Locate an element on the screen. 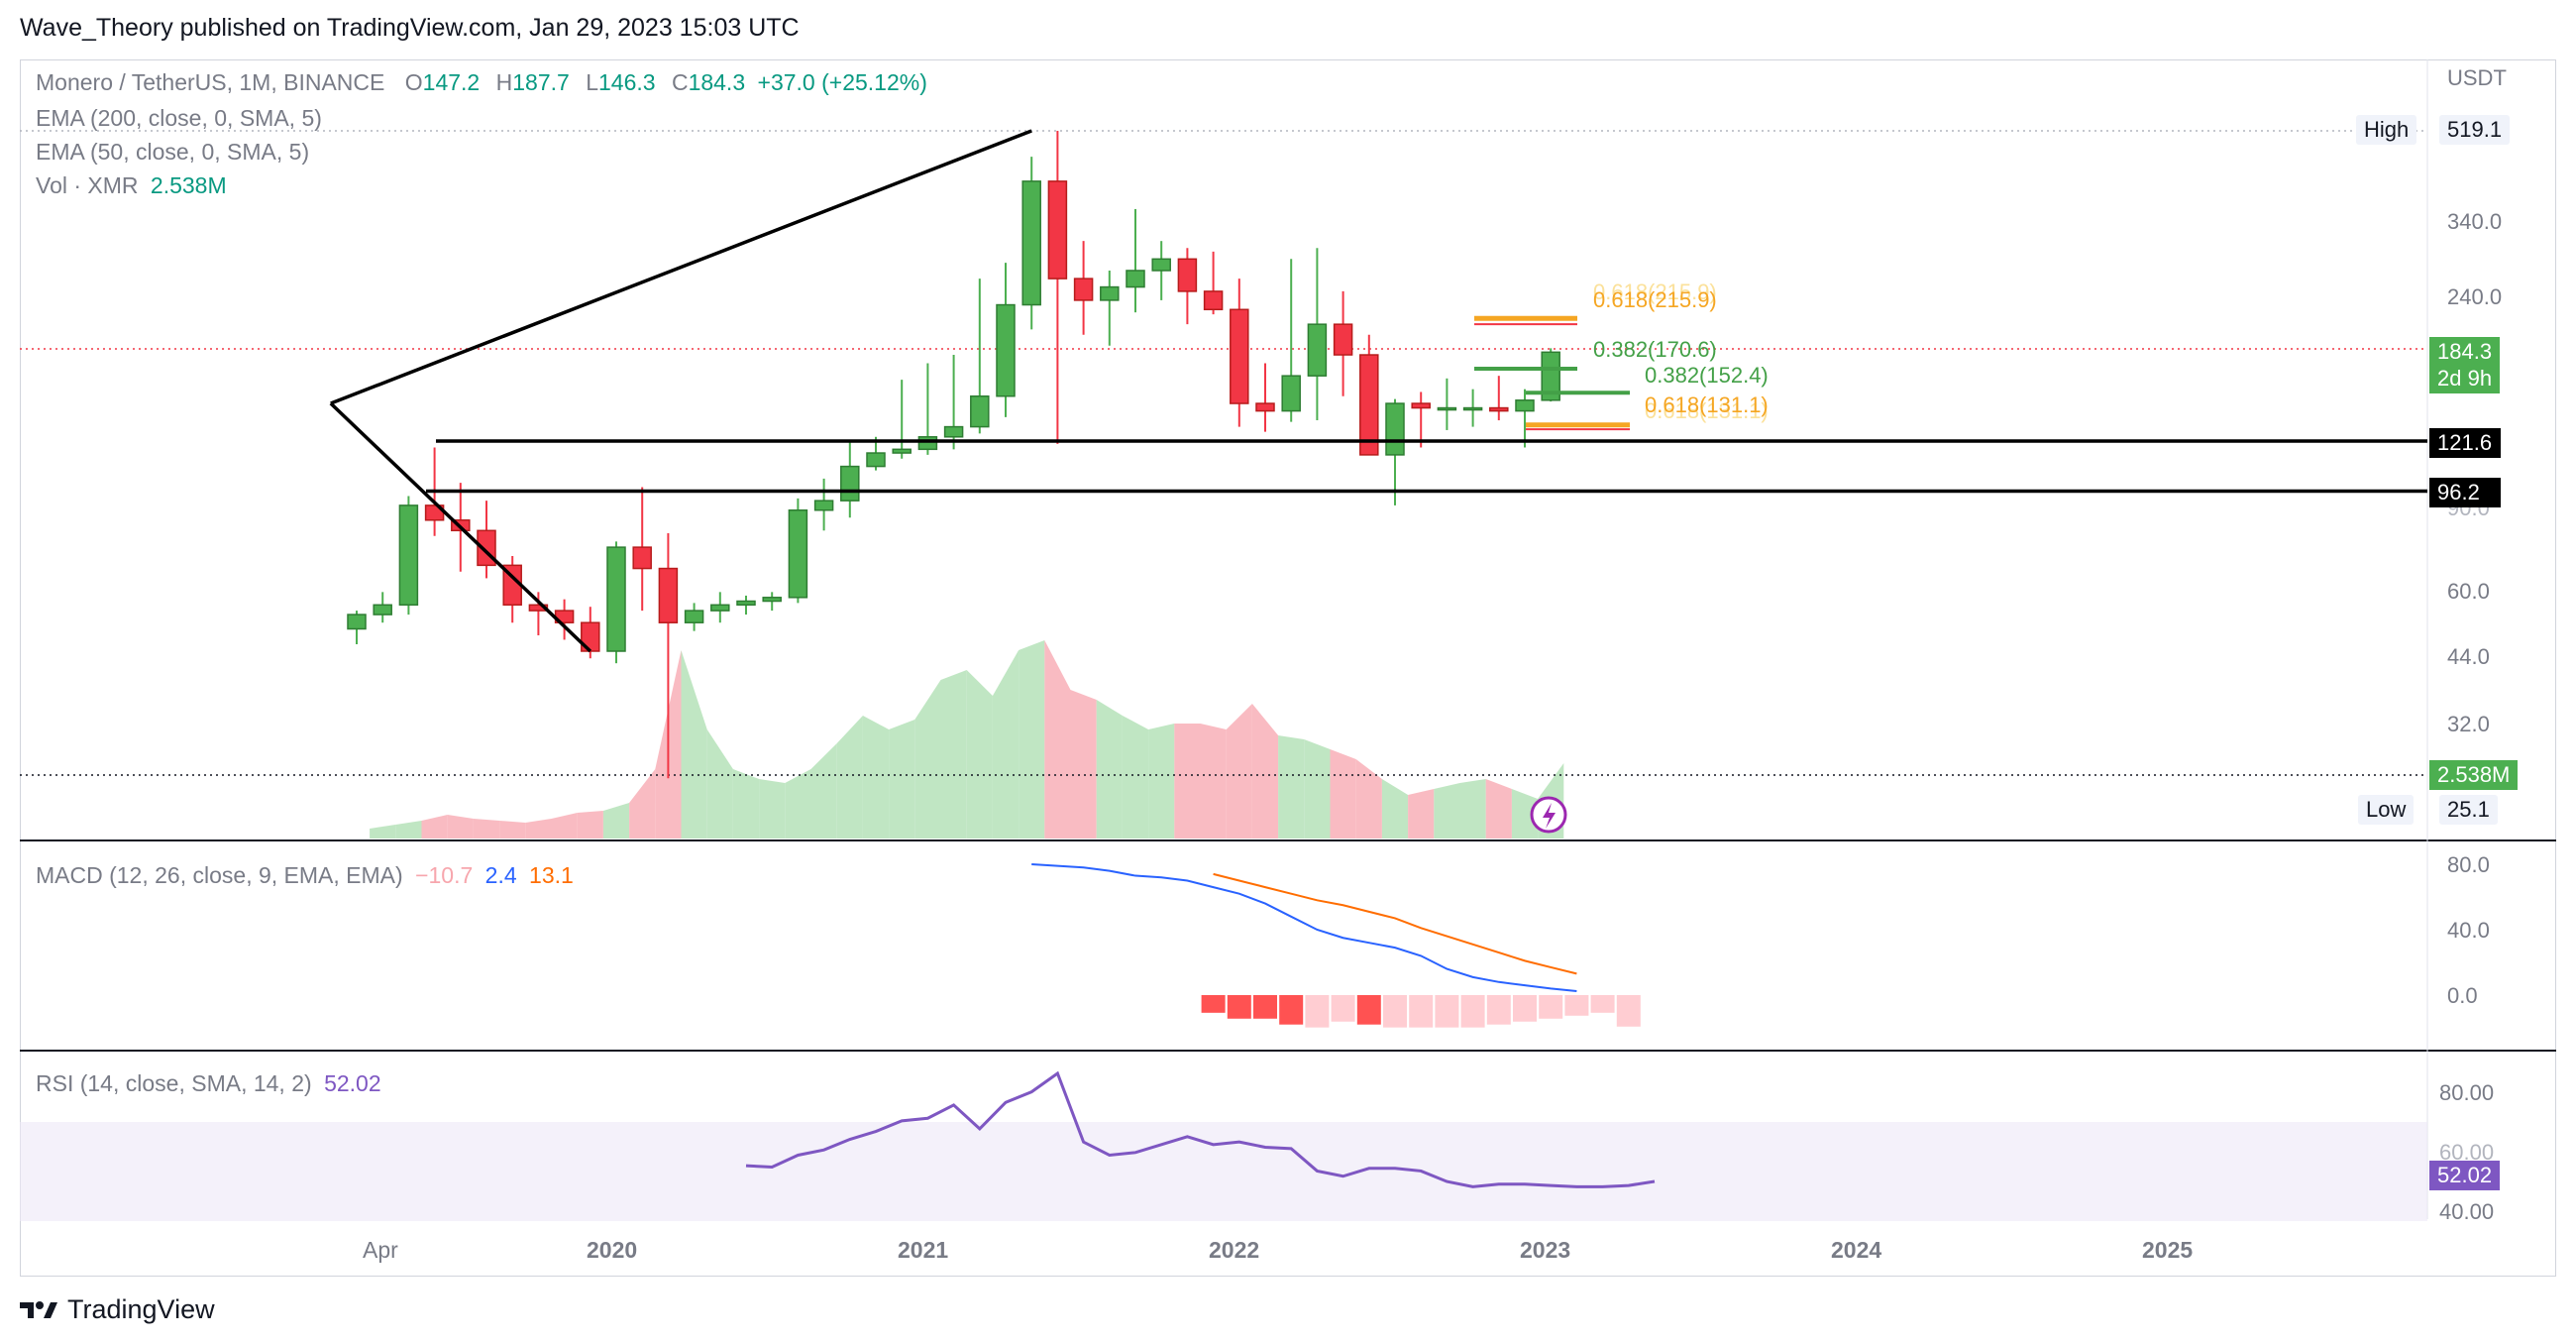 Image resolution: width=2576 pixels, height=1342 pixels. fib-green-lower-label: 0.382(152.4) is located at coordinates (1707, 376).